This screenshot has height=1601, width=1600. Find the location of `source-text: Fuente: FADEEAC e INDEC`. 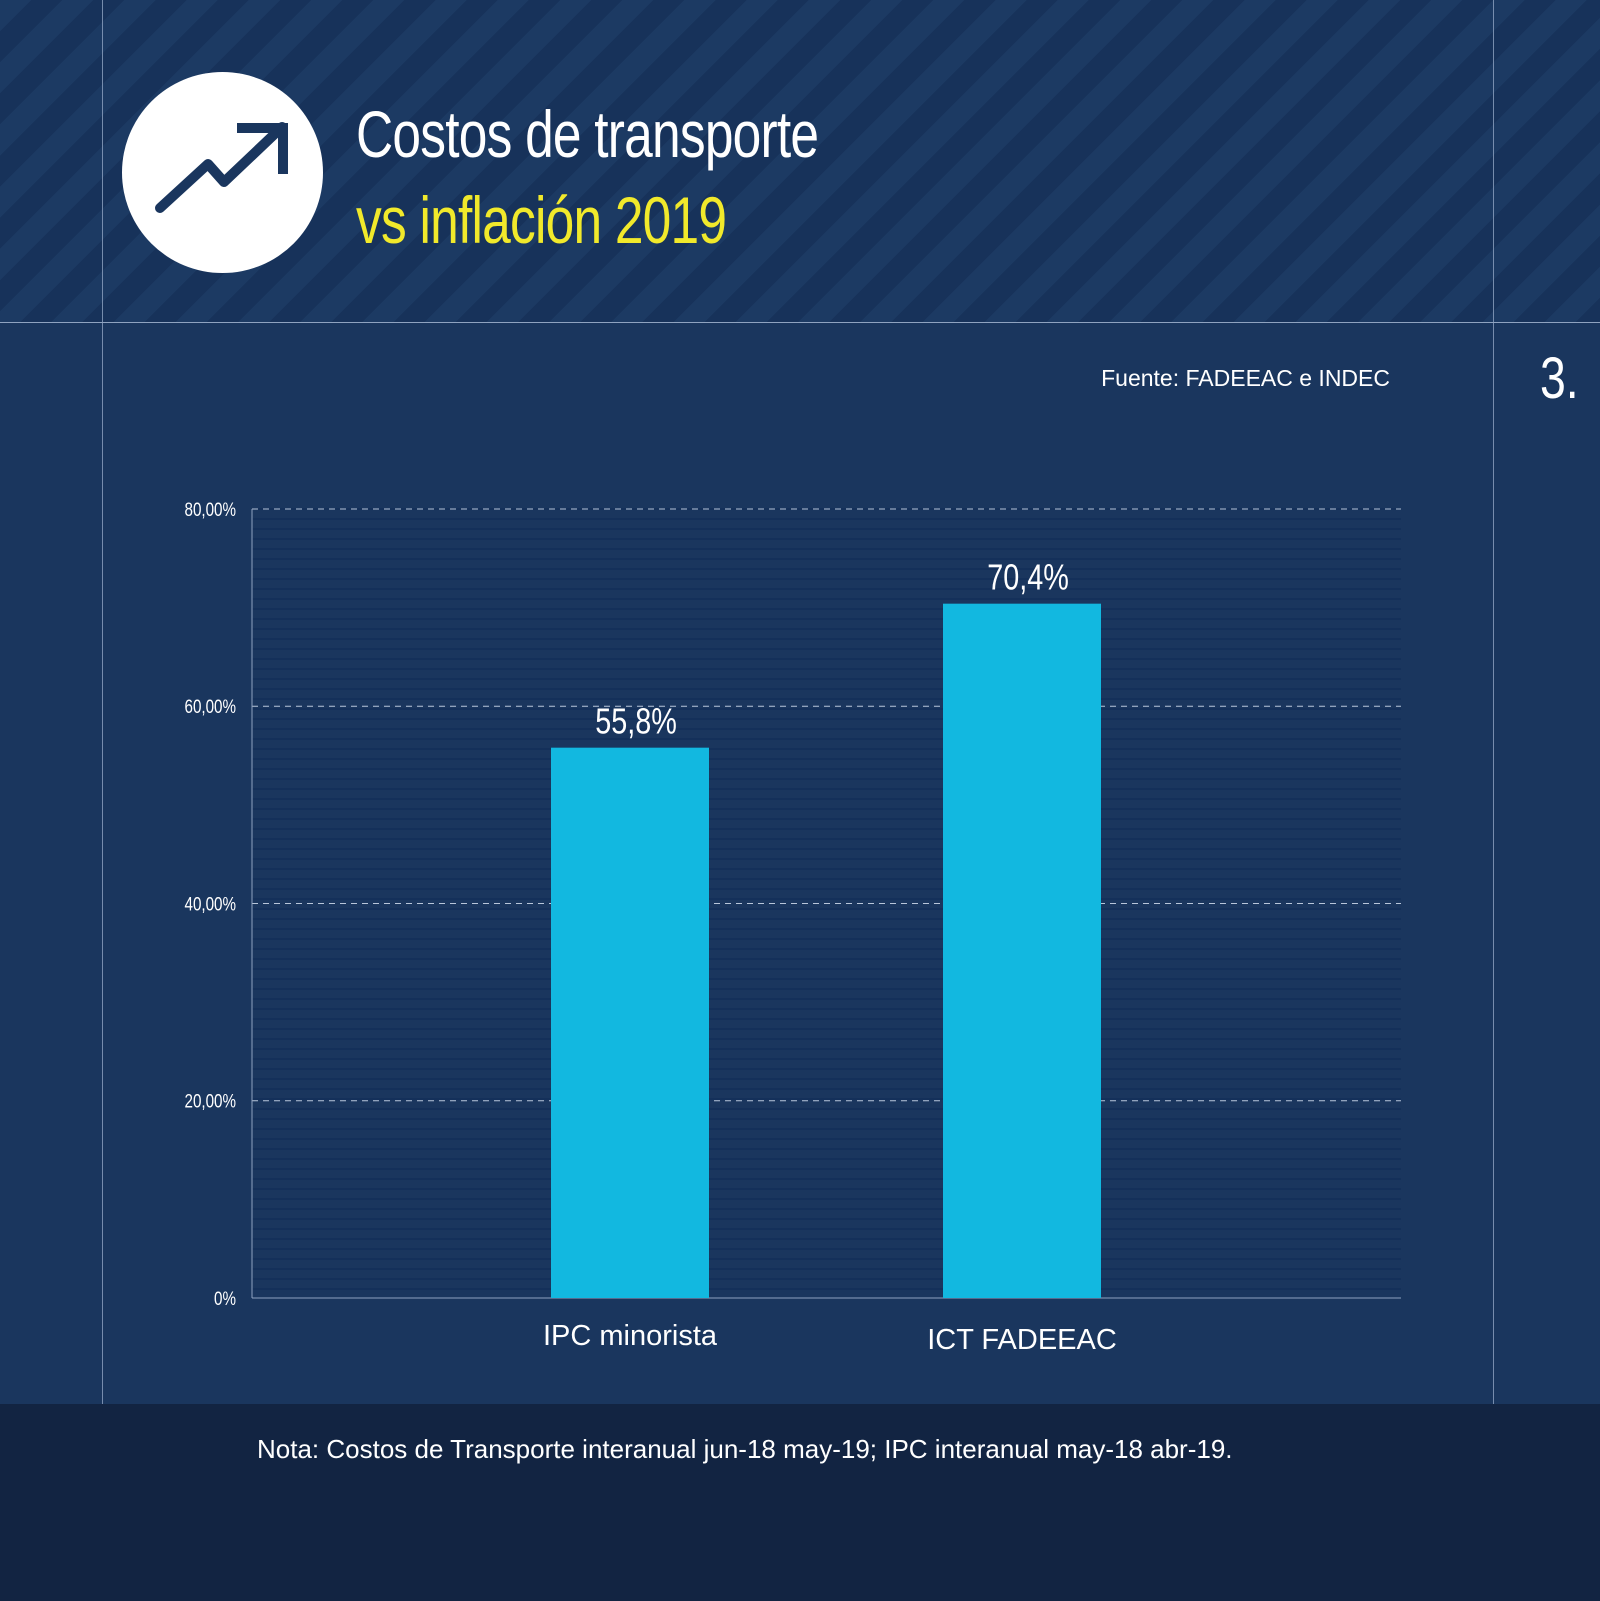

source-text: Fuente: FADEEAC e INDEC is located at coordinates (1245, 378).